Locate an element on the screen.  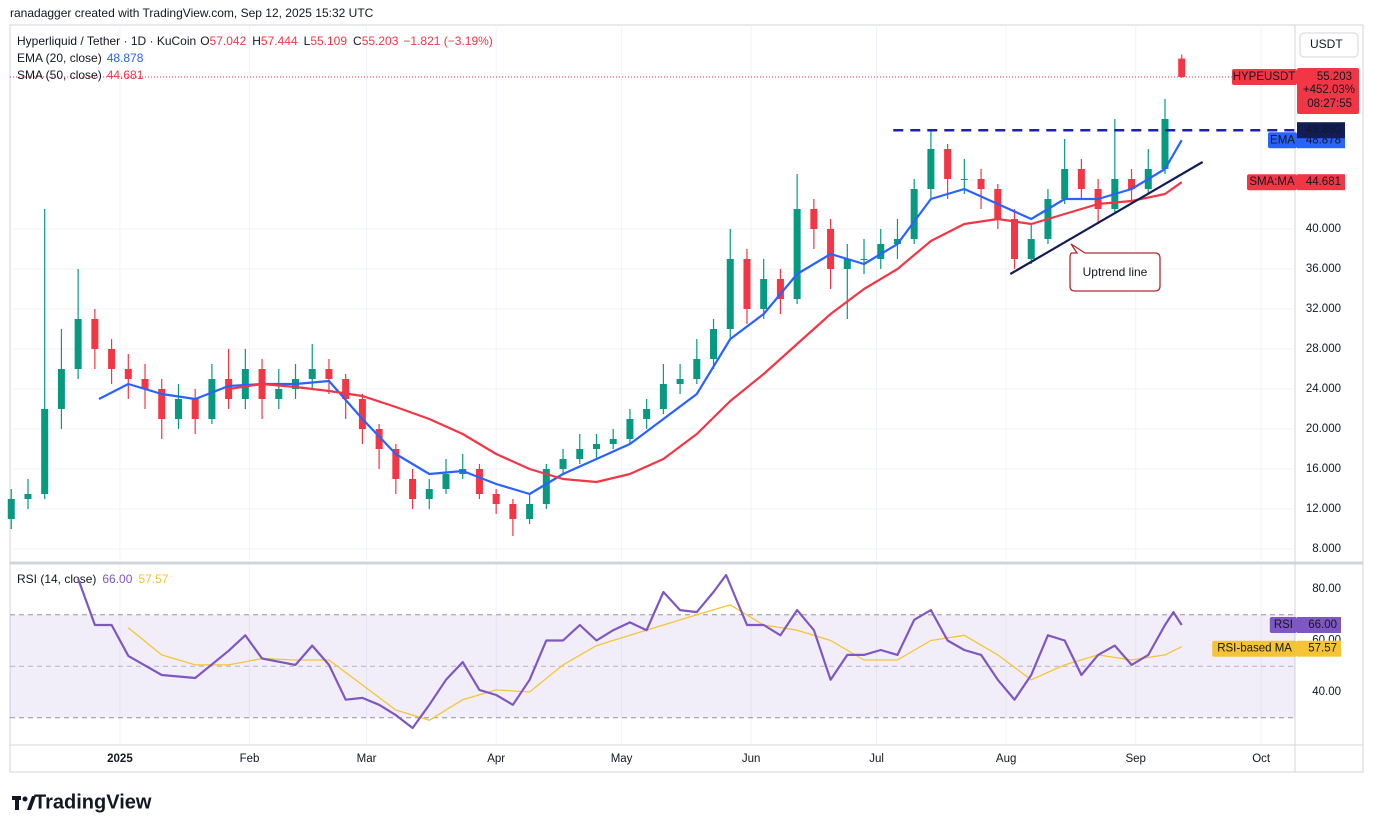
price-value: 55.203 is located at coordinates (1334, 77).